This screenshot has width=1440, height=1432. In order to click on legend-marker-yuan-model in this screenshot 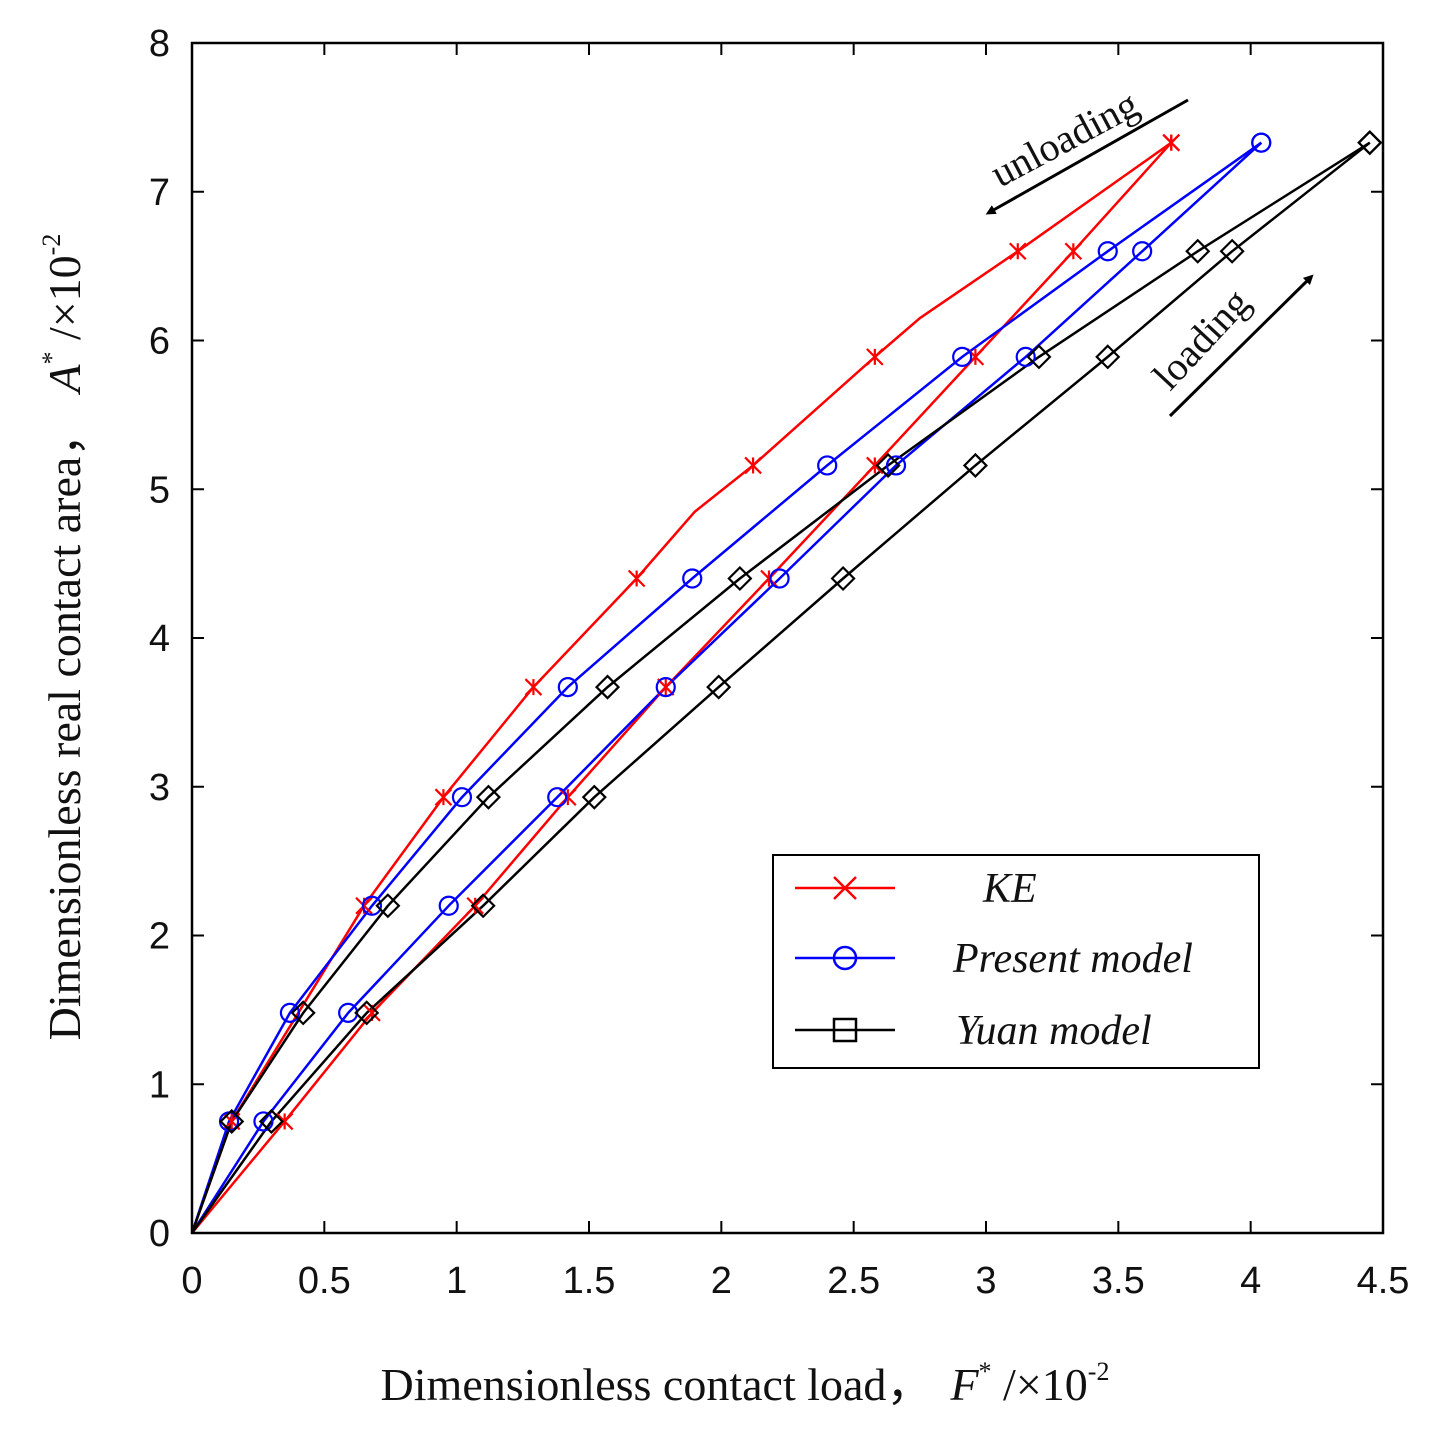, I will do `click(845, 1030)`.